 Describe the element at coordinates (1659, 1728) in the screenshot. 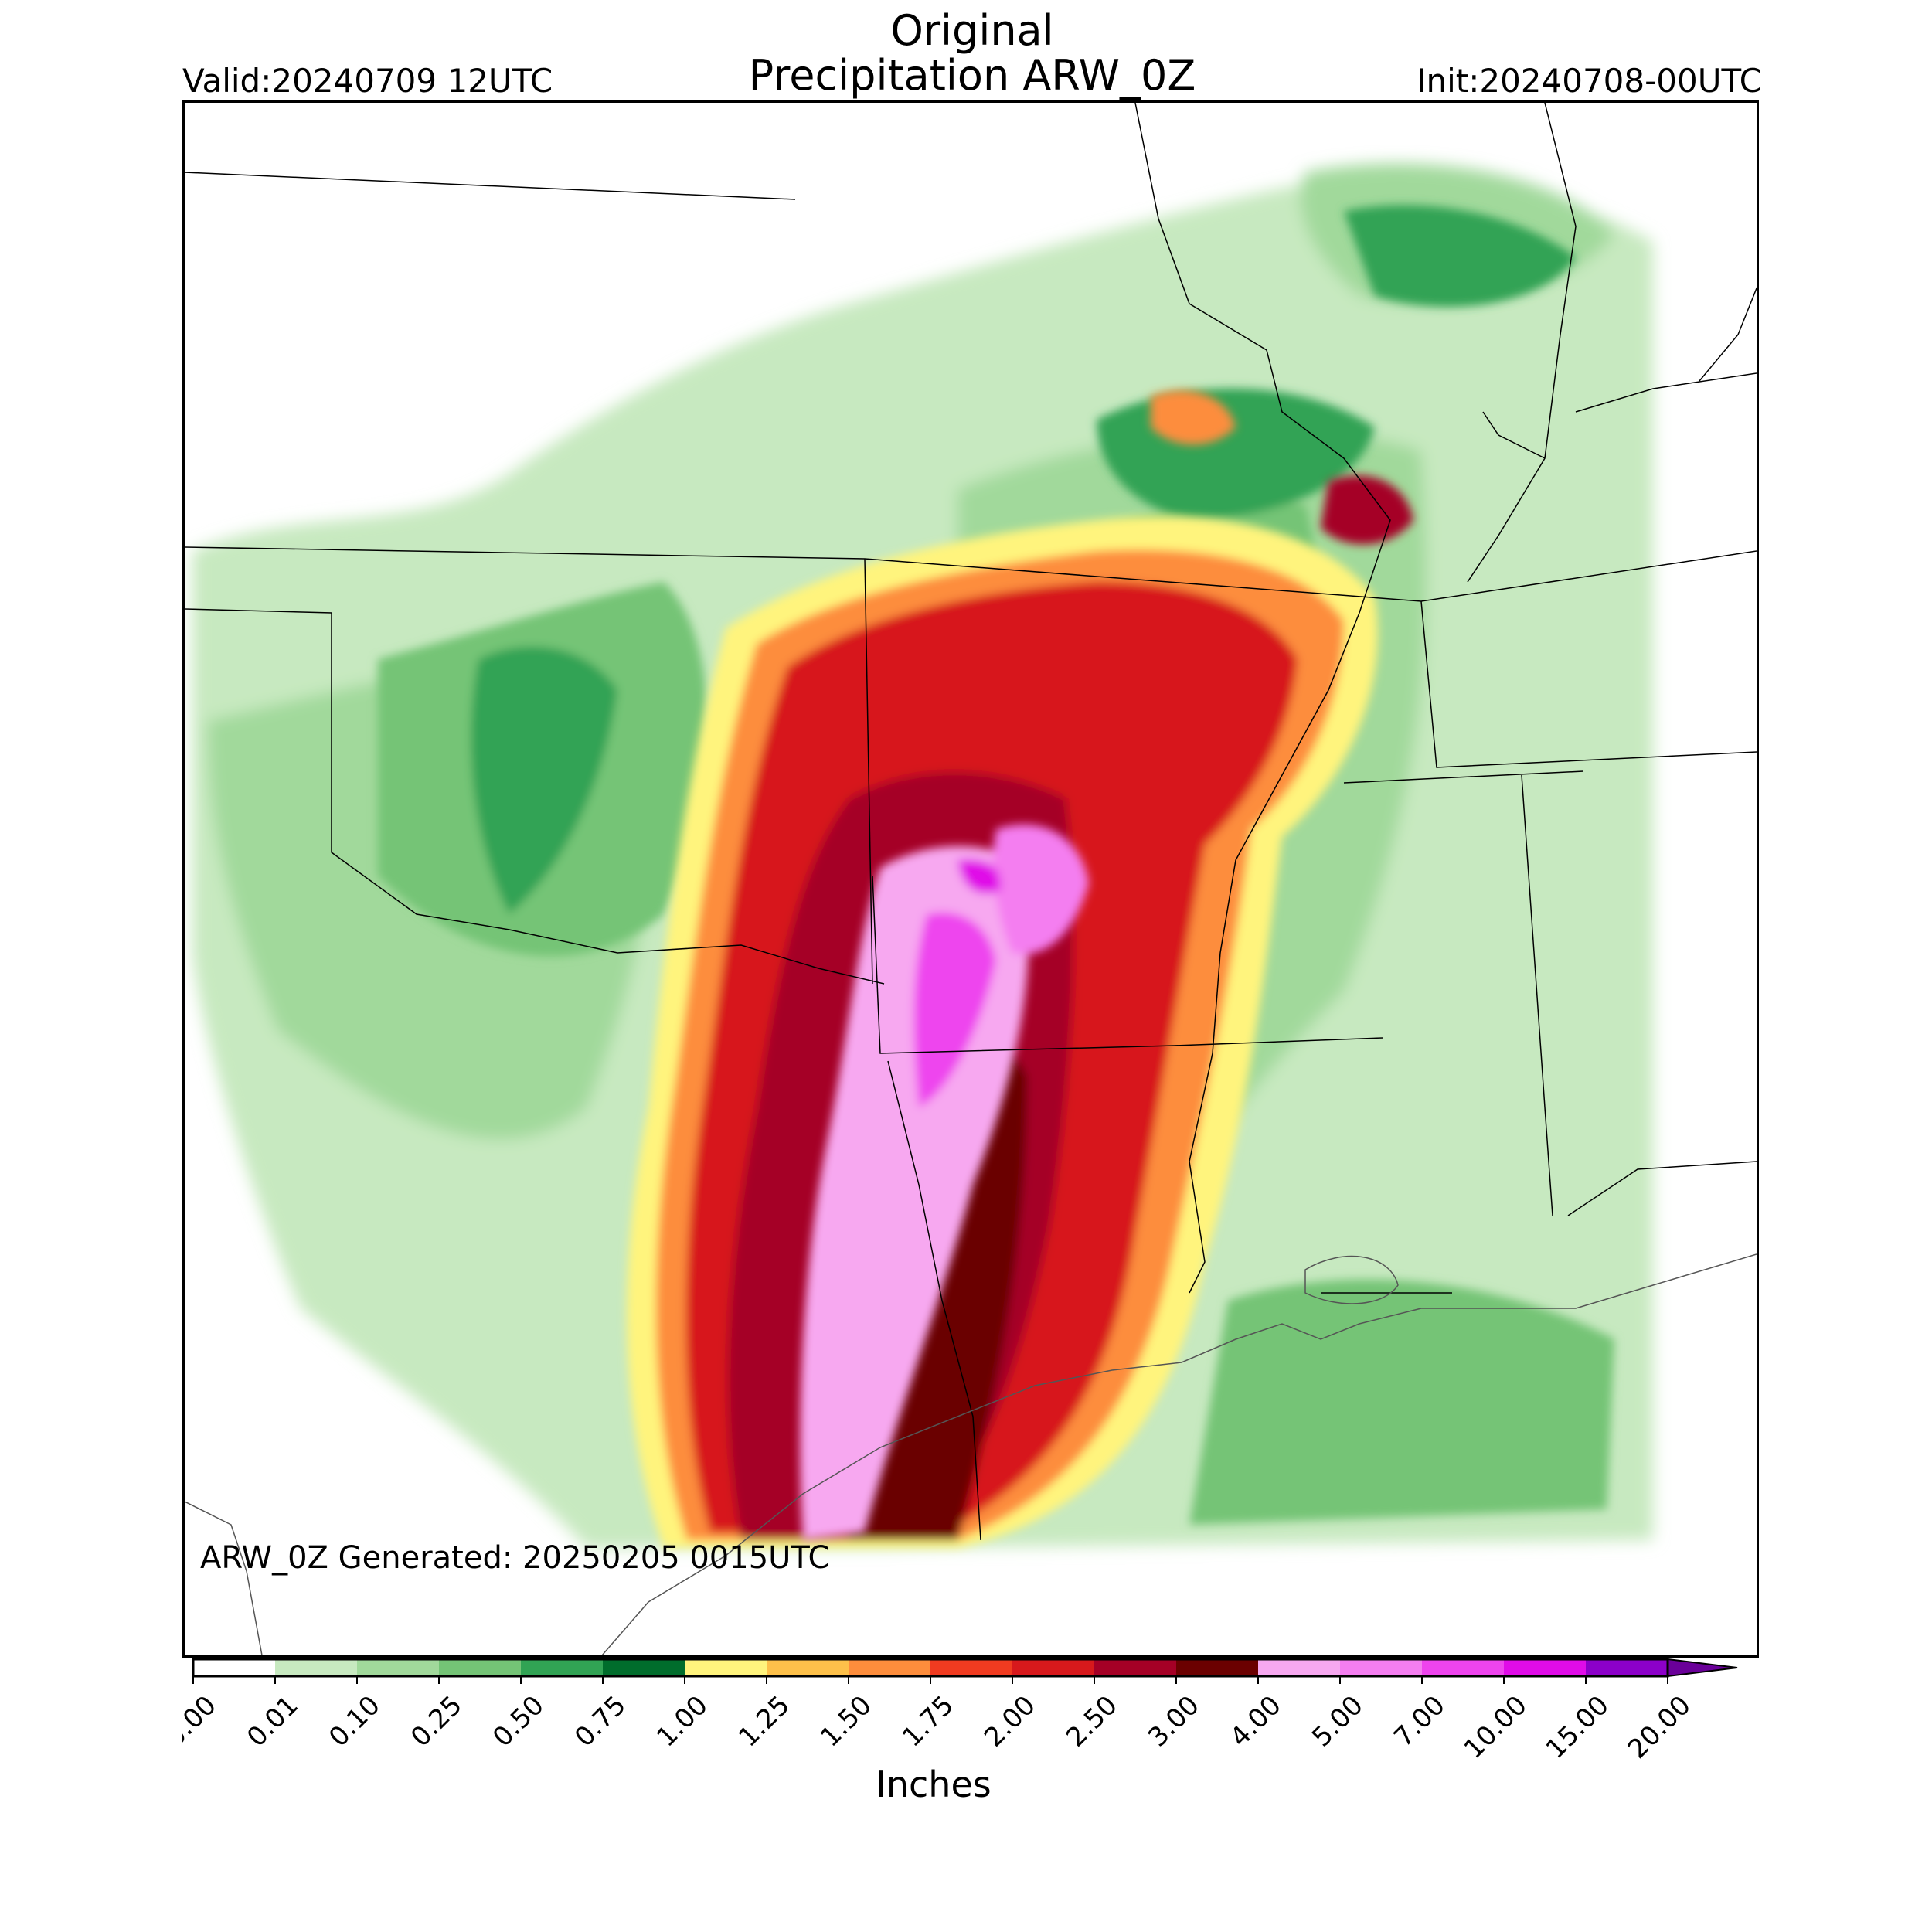

I see `colorbar-tick-label: 20.00` at that location.